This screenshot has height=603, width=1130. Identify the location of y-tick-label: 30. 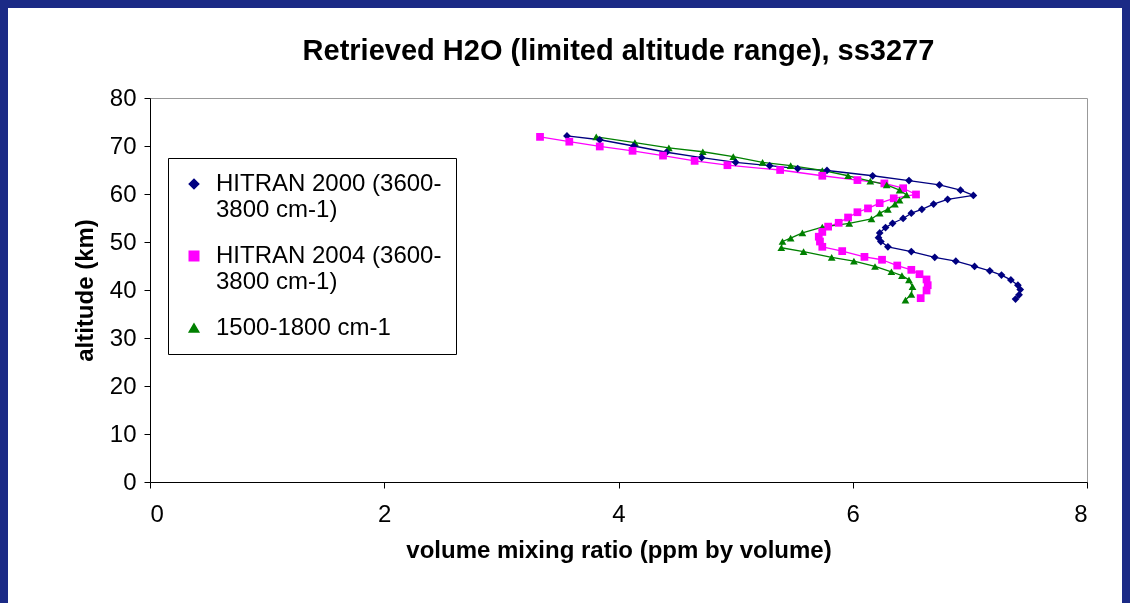
(123, 337).